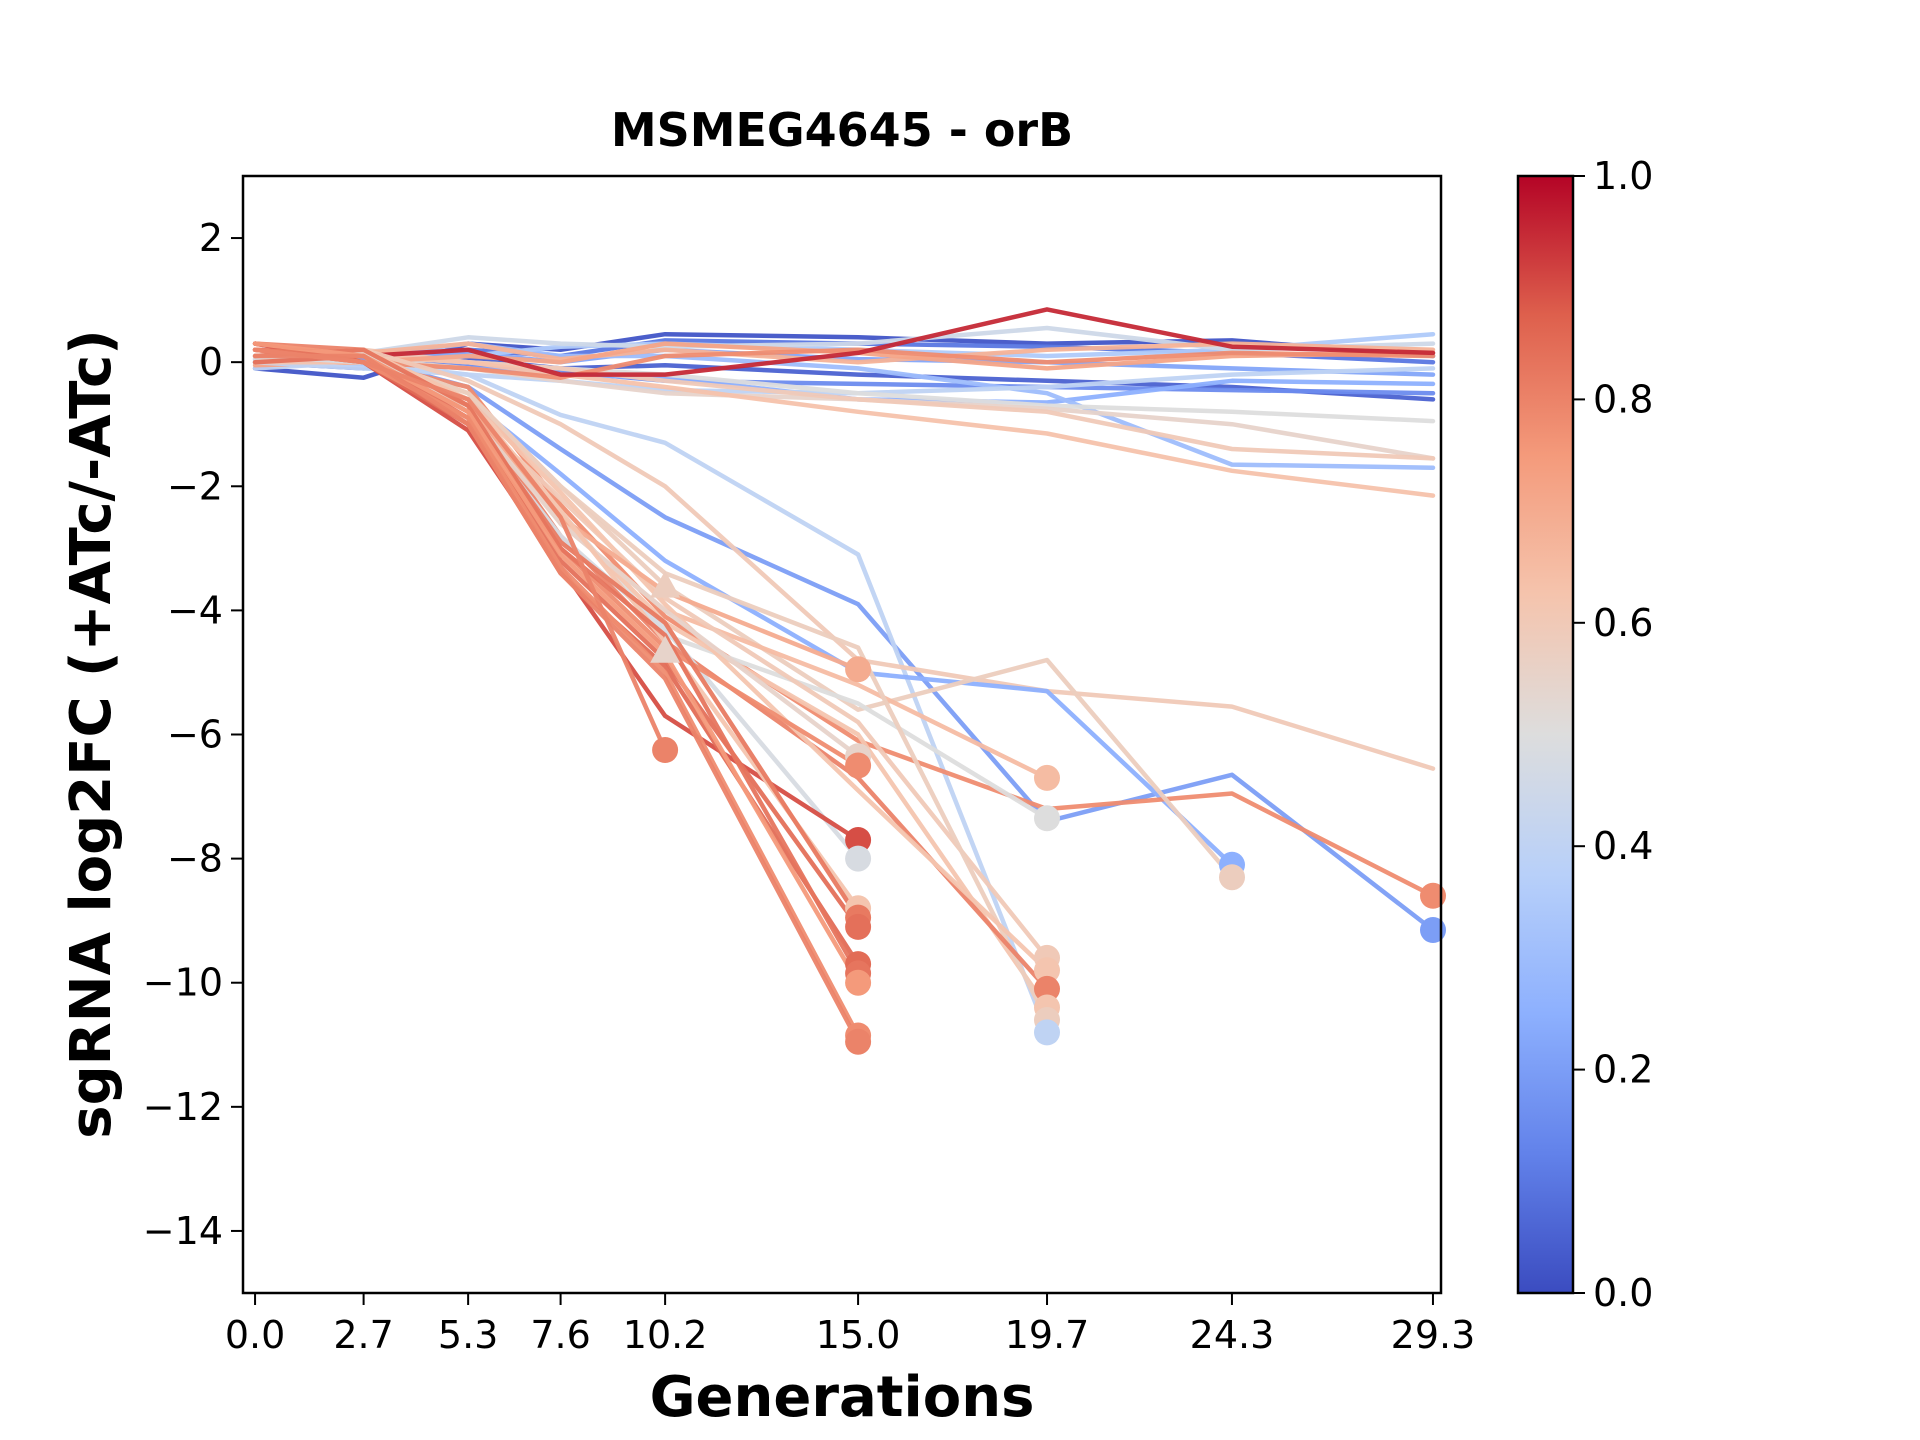 This screenshot has height=1440, width=1920. I want to click on marker-layer, so click(1048, 812).